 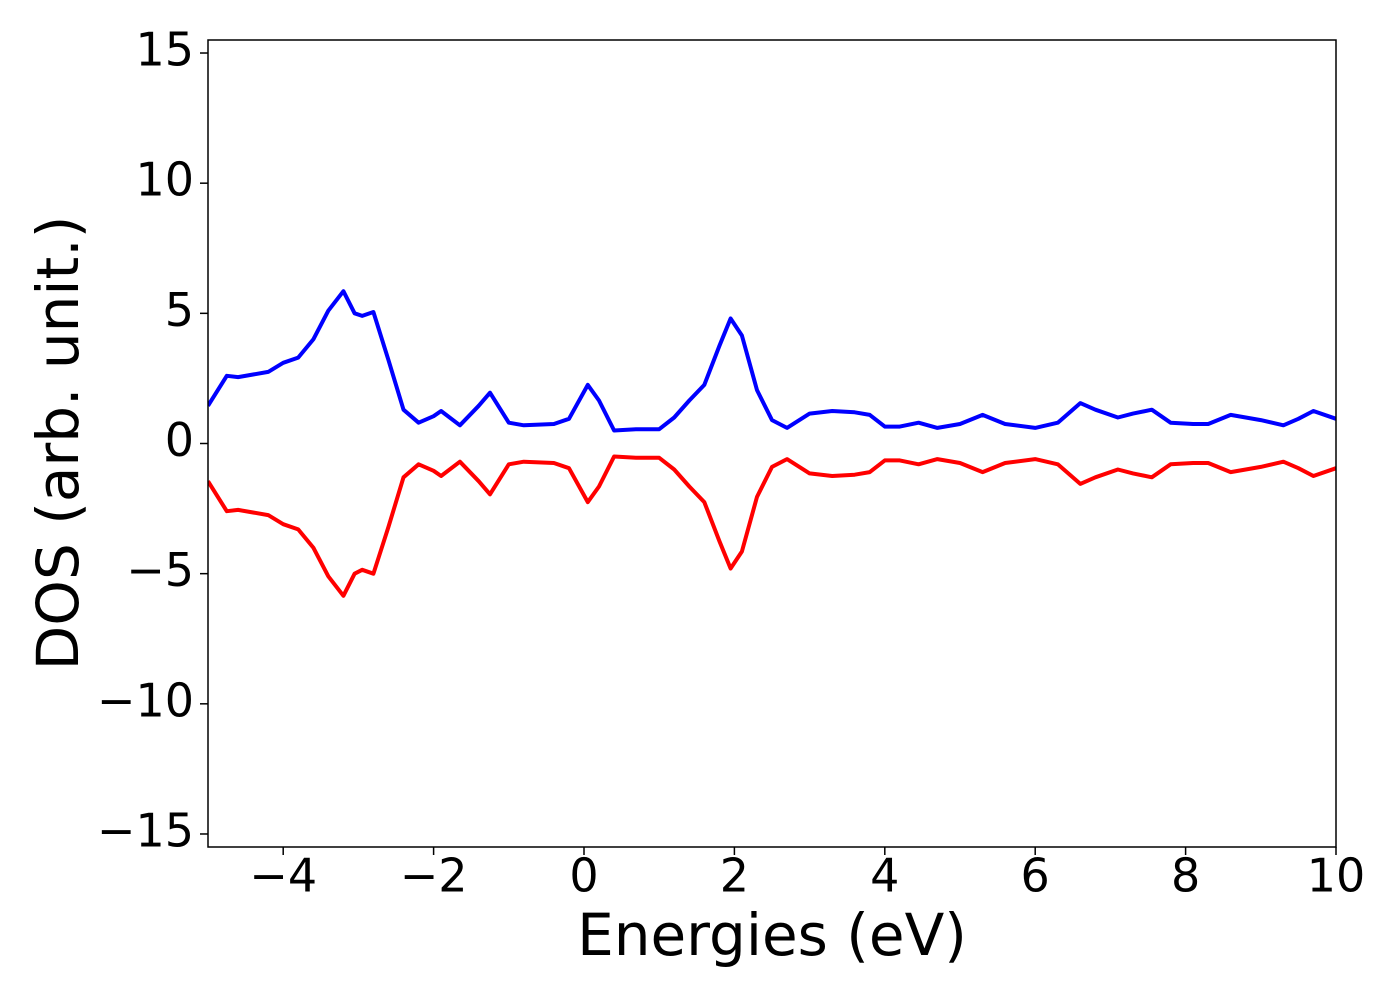 I want to click on y-tick-label: −5, so click(x=160, y=570).